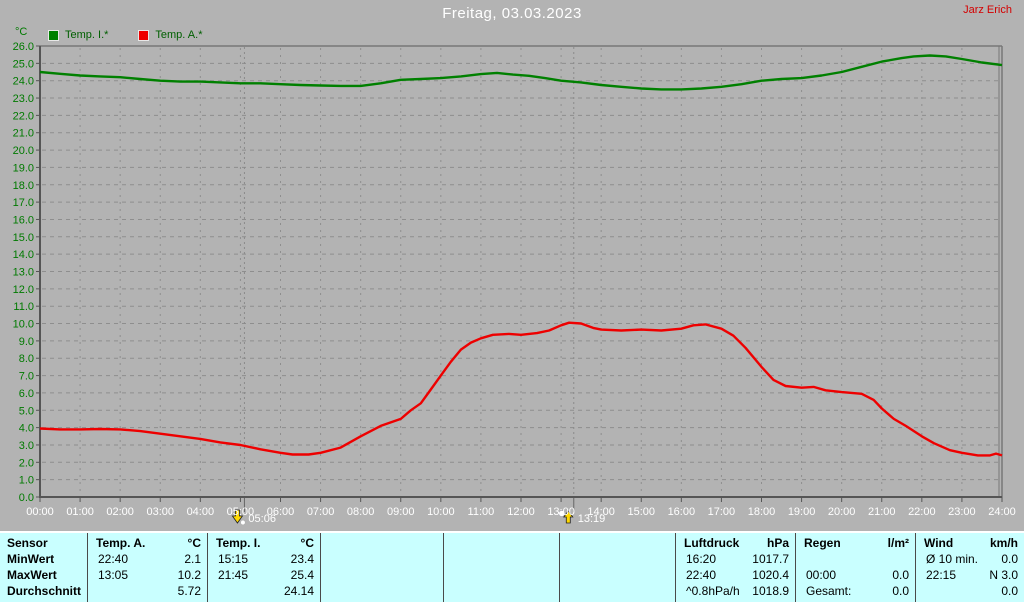 Image resolution: width=1024 pixels, height=602 pixels. Describe the element at coordinates (23, 168) in the screenshot. I see `y-tick-label: 19.0` at that location.